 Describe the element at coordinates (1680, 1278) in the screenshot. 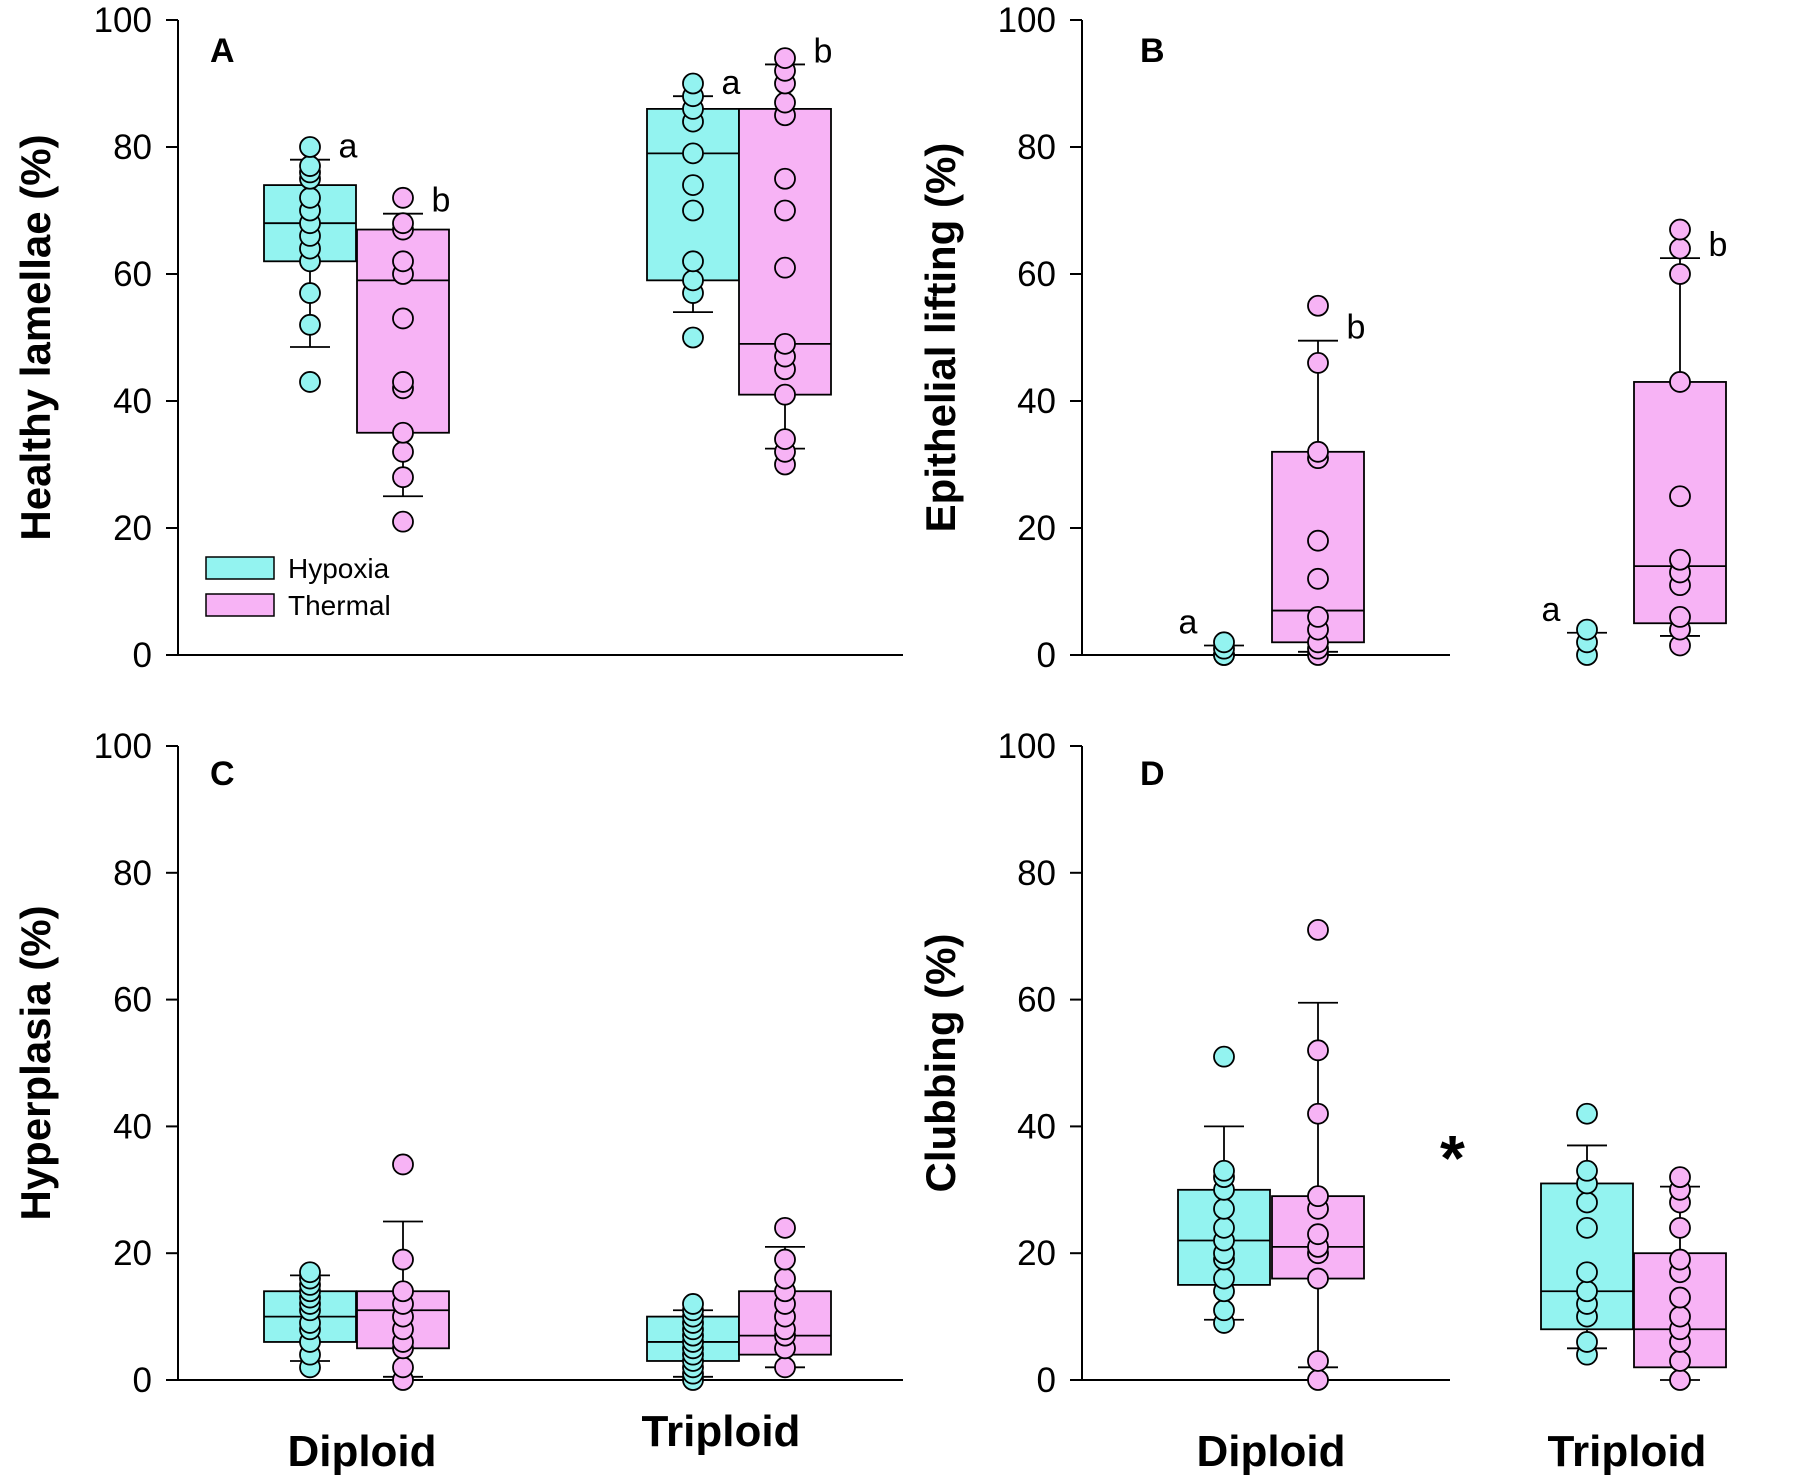

I see `panel-d-thermal-triploid` at that location.